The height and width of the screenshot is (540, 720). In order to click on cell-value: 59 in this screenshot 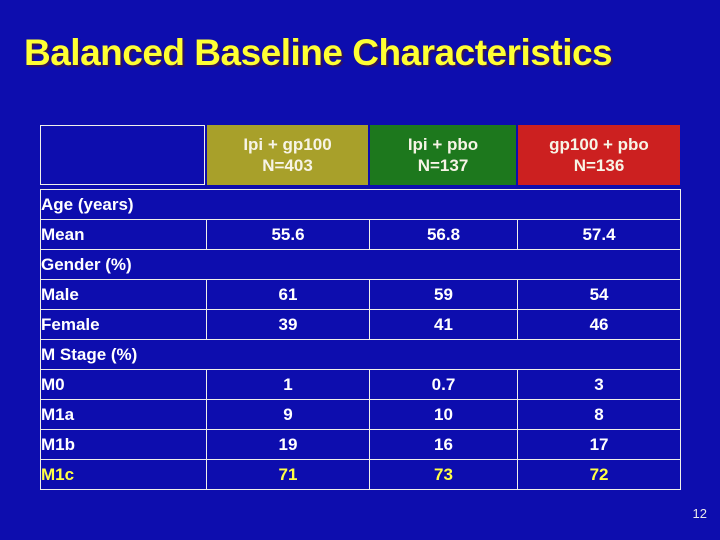, I will do `click(443, 294)`.